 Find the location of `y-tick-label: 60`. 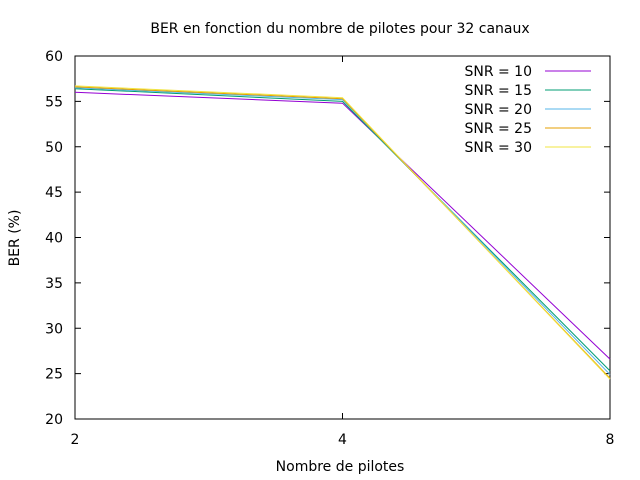

y-tick-label: 60 is located at coordinates (54, 57).